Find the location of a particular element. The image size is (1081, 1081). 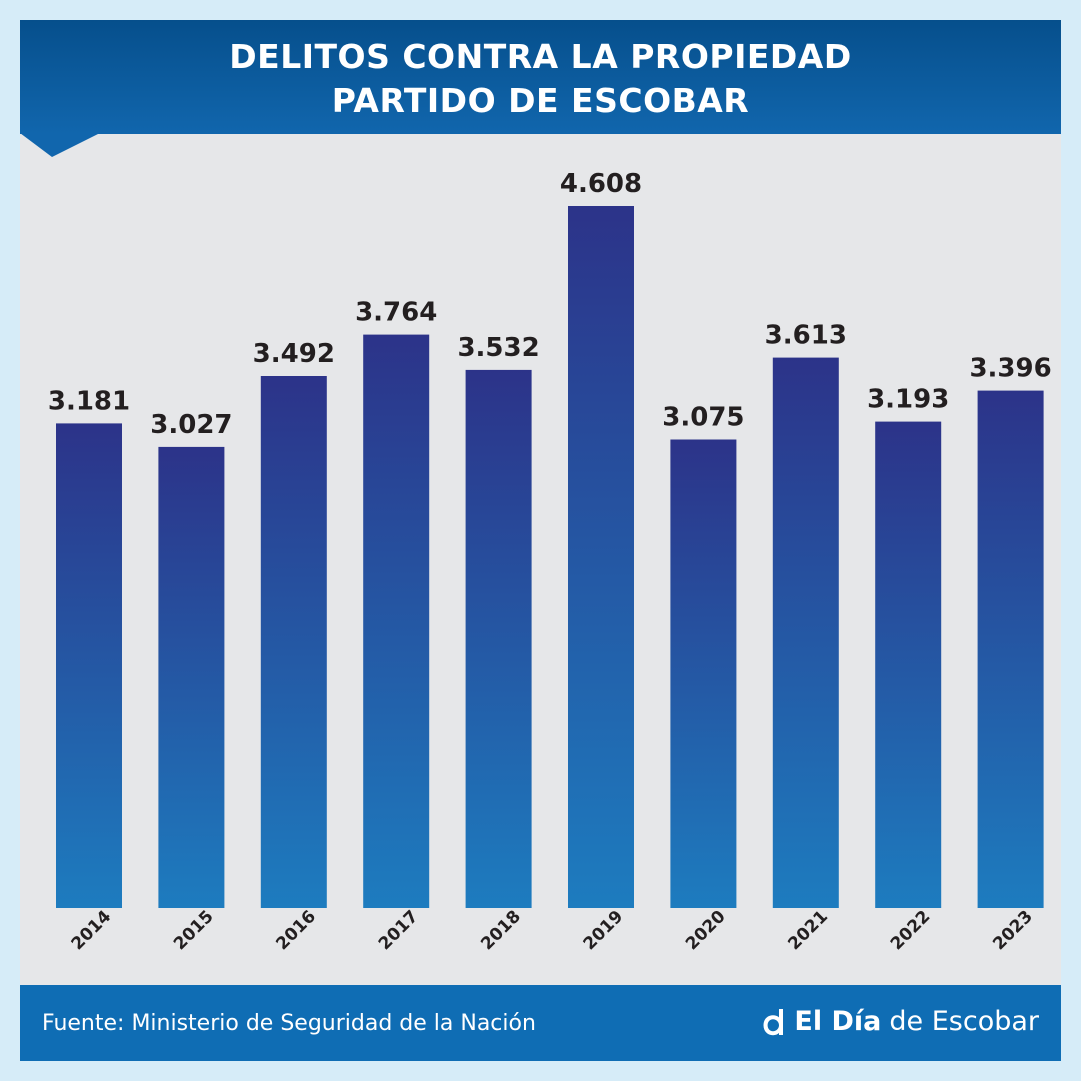

brand-logo: El Día de Escobar is located at coordinates (900, 1021).